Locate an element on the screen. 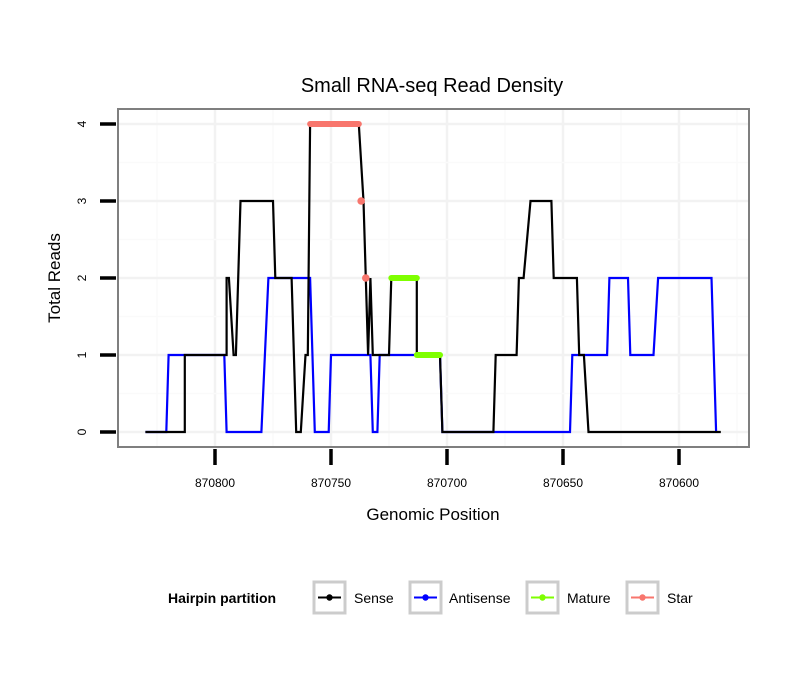  legend-label: Star is located at coordinates (680, 598).